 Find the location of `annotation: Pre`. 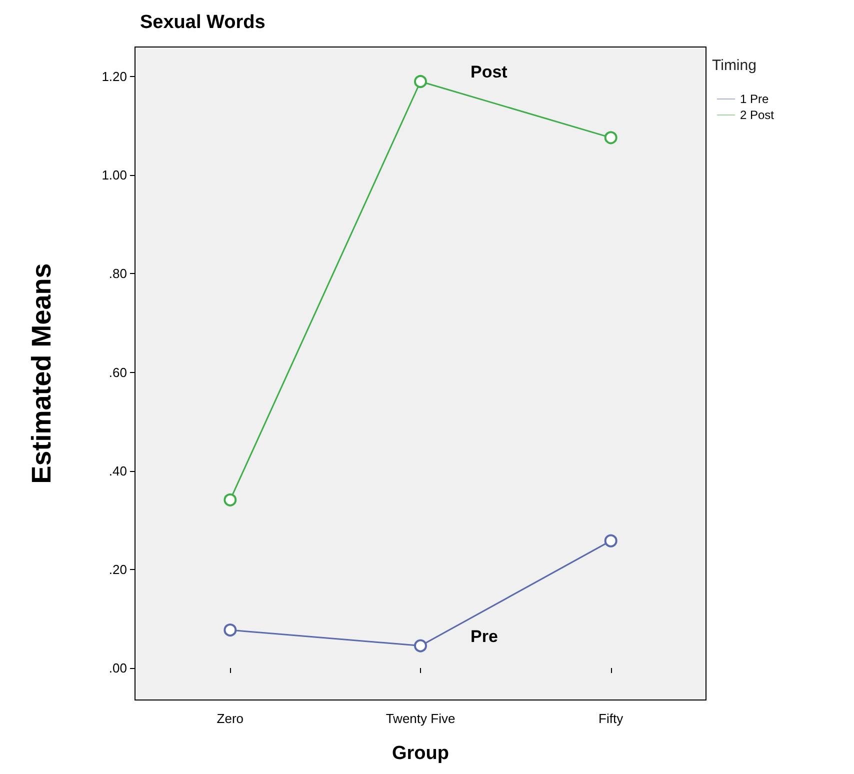

annotation: Pre is located at coordinates (484, 636).